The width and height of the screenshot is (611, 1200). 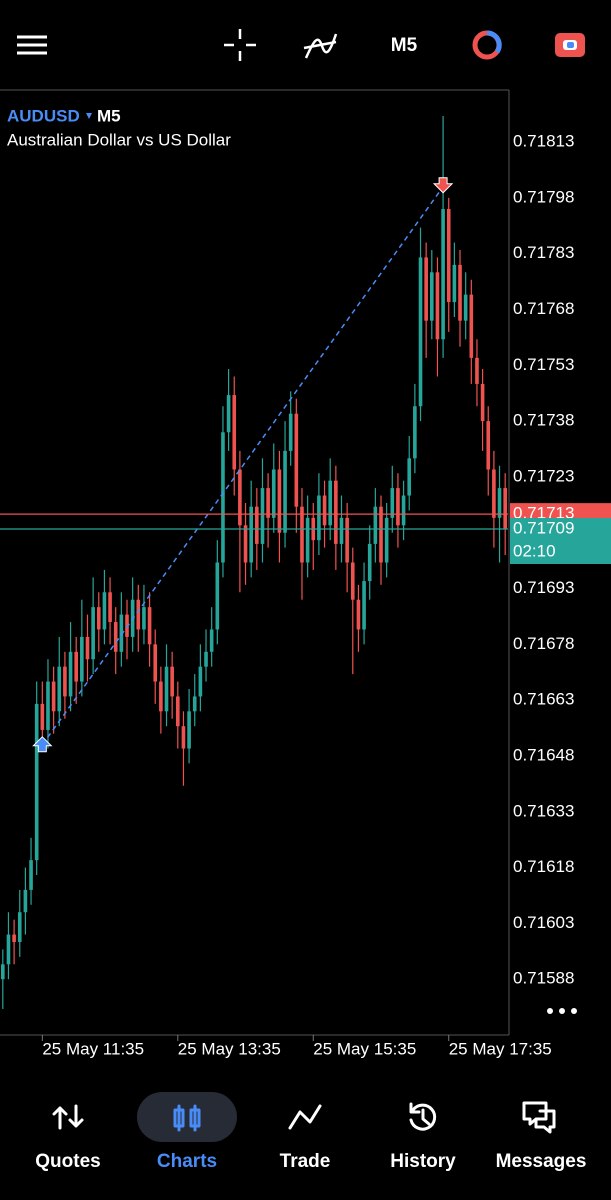 I want to click on y-tick-label: 0.71798, so click(x=543, y=196).